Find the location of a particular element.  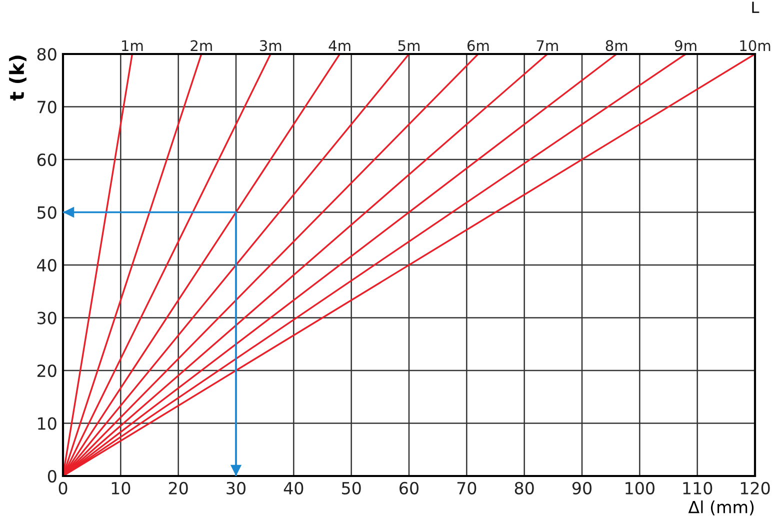

y-tick-label: 20 is located at coordinates (46, 371).